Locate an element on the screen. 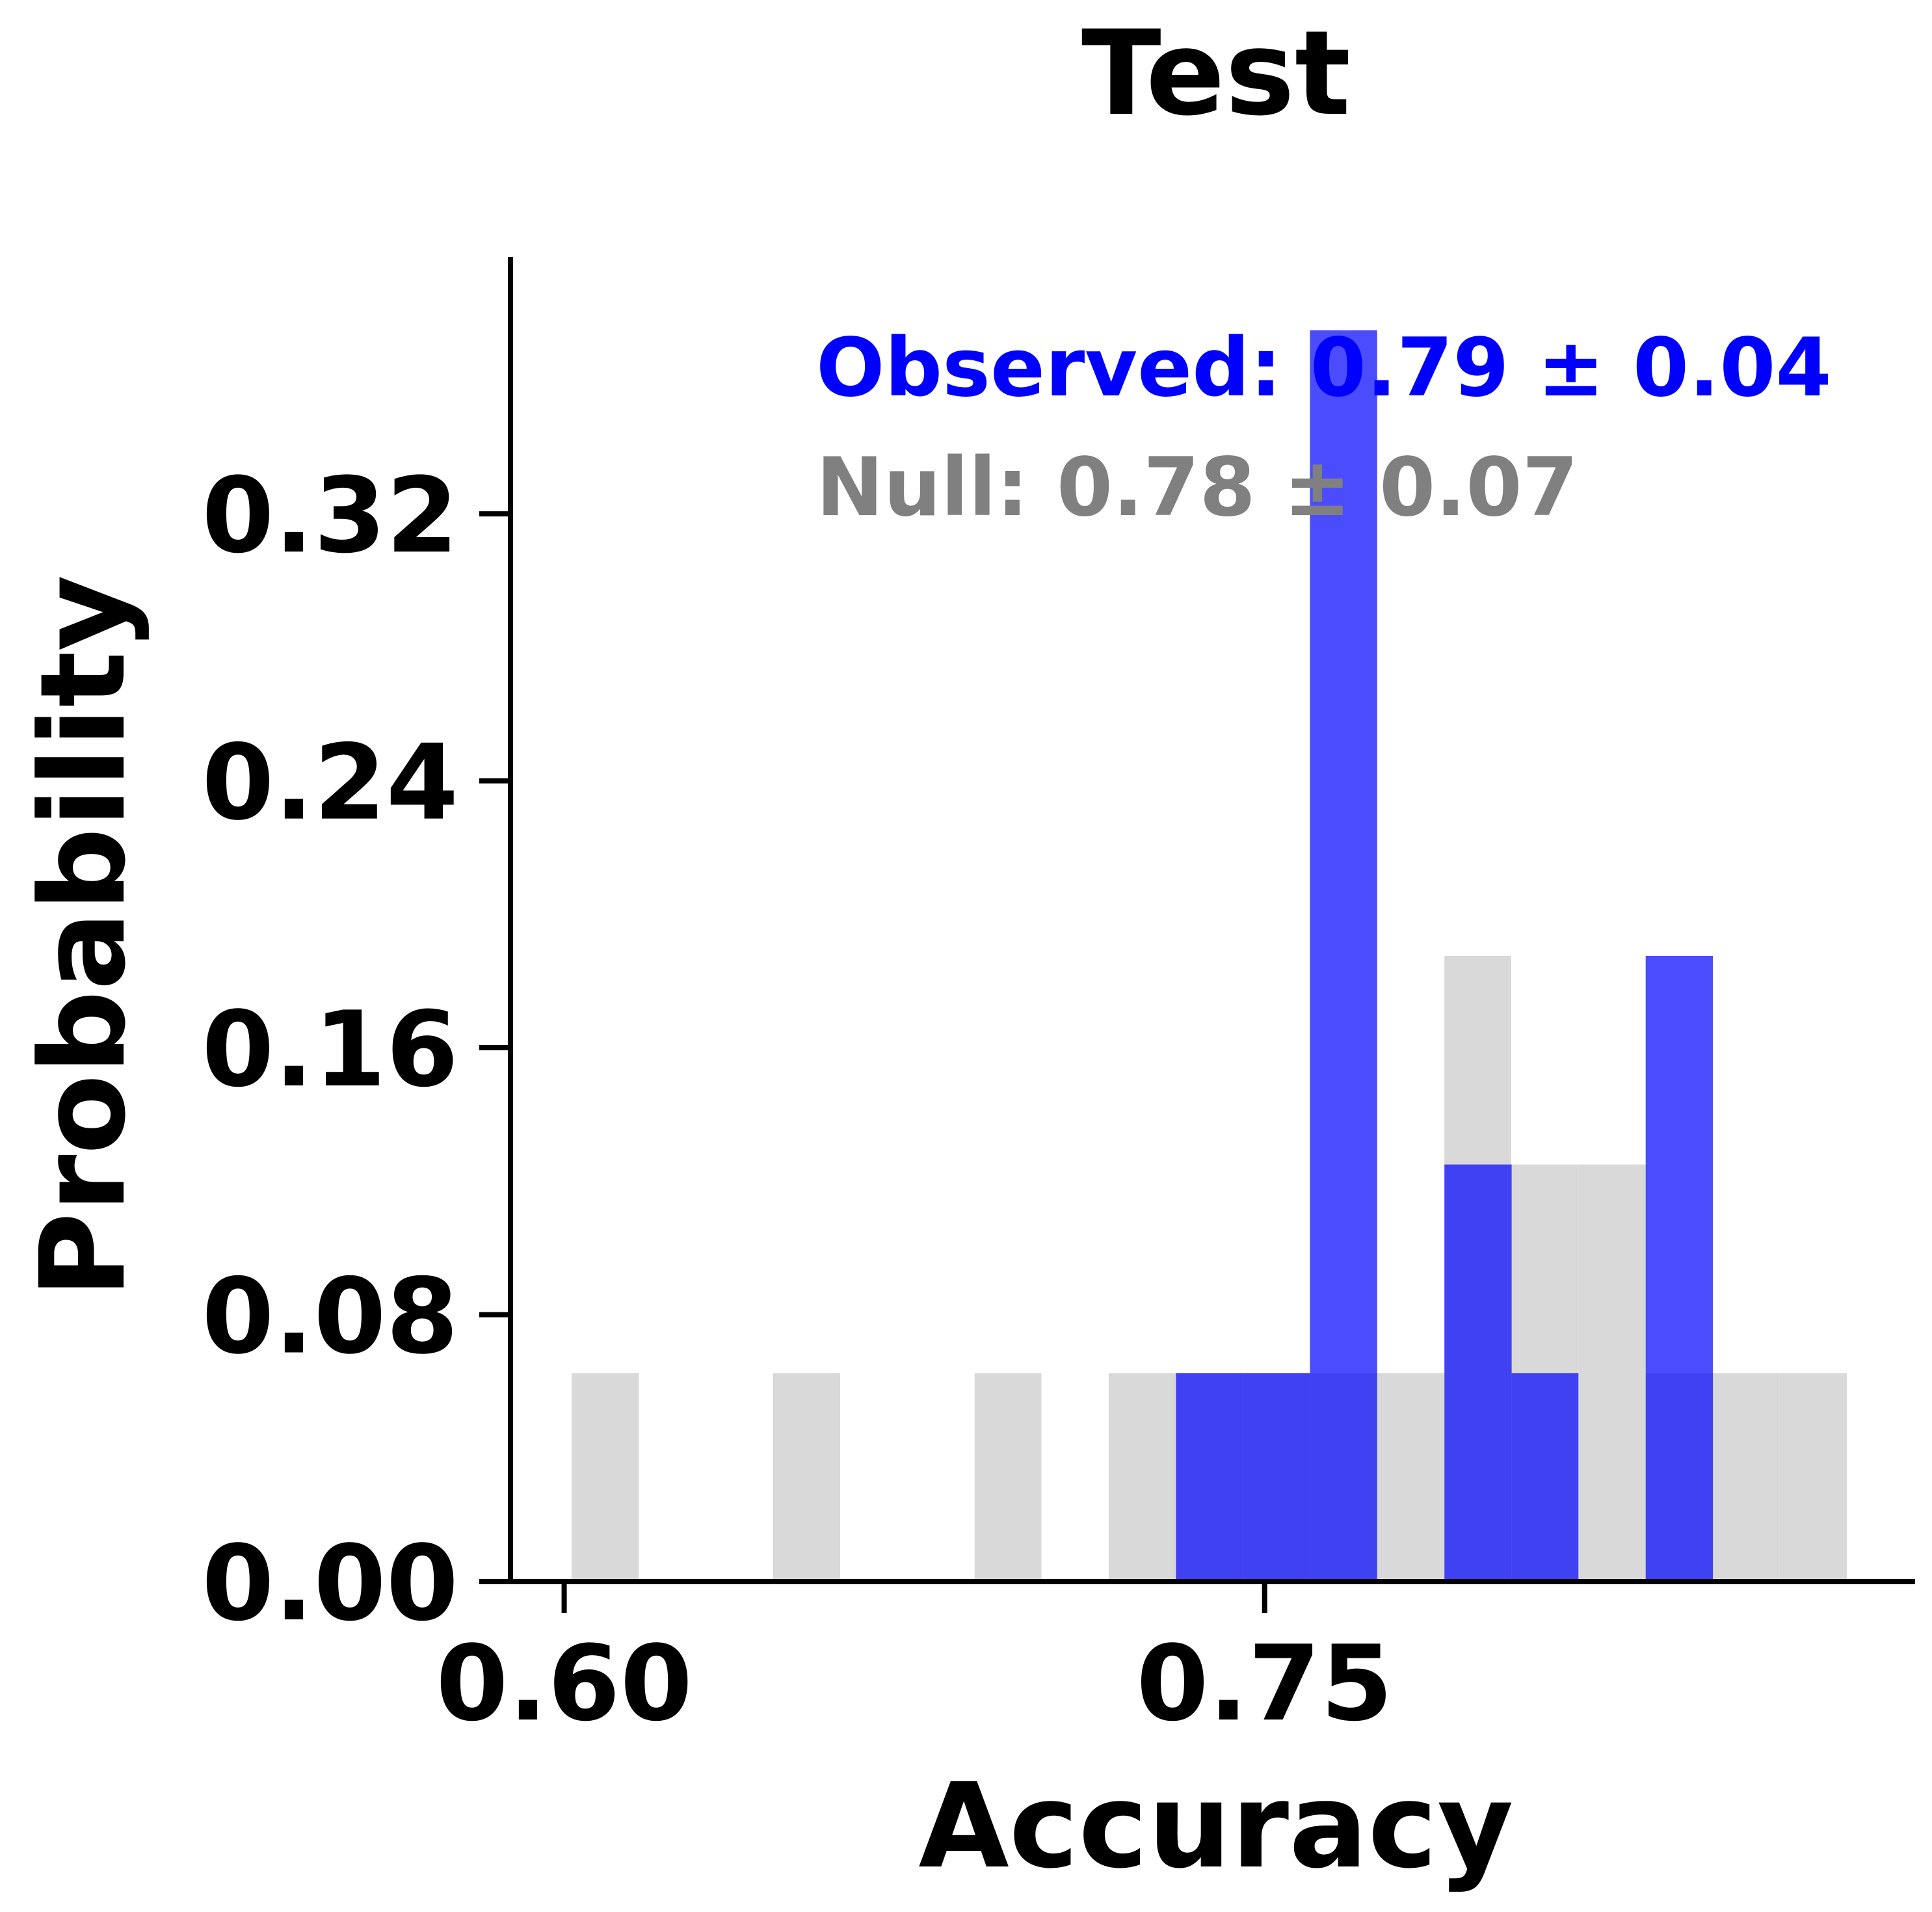 The width and height of the screenshot is (1932, 1912). chart-title: Test is located at coordinates (1216, 74).